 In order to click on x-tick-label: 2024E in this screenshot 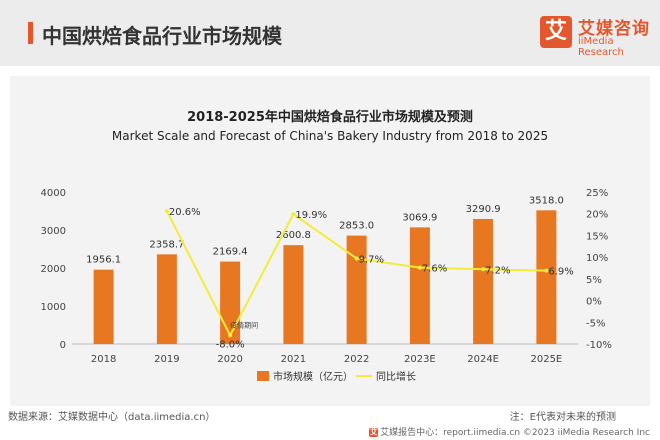, I will do `click(483, 359)`.